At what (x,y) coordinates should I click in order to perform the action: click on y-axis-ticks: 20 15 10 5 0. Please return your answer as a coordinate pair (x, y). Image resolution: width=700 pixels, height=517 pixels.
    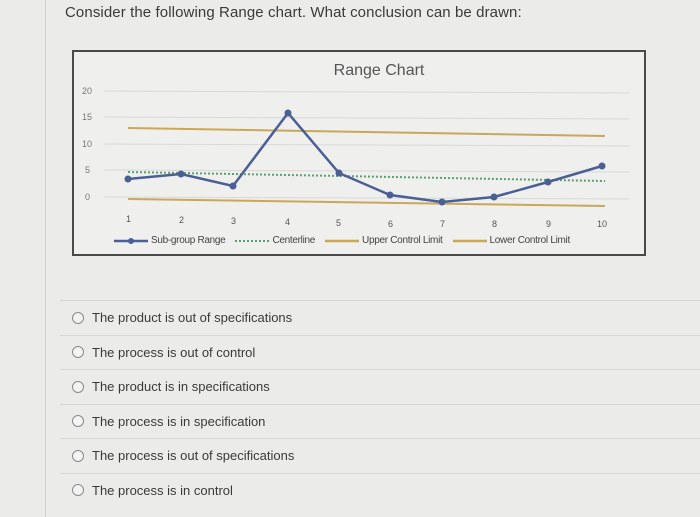
    Looking at the image, I should click on (87, 144).